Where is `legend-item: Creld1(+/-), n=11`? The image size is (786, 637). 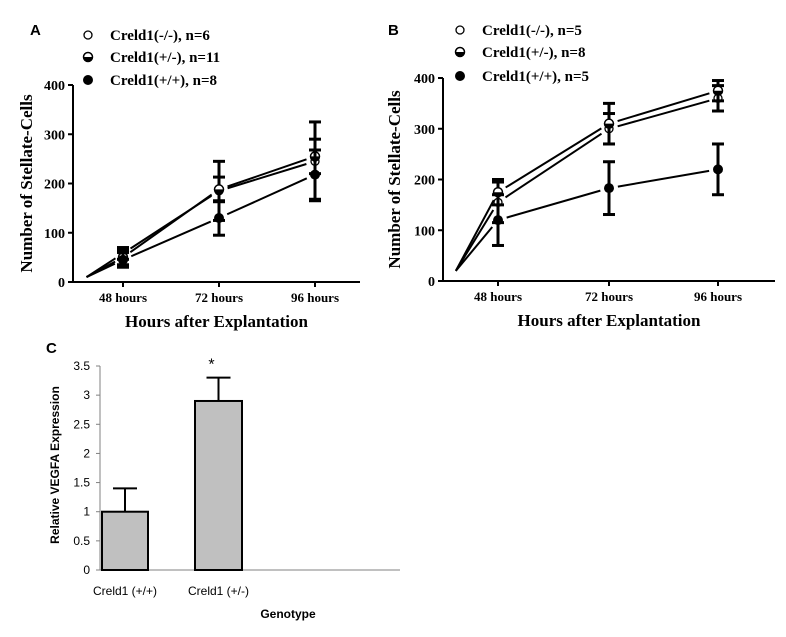
legend-item: Creld1(+/-), n=11 is located at coordinates (151, 58).